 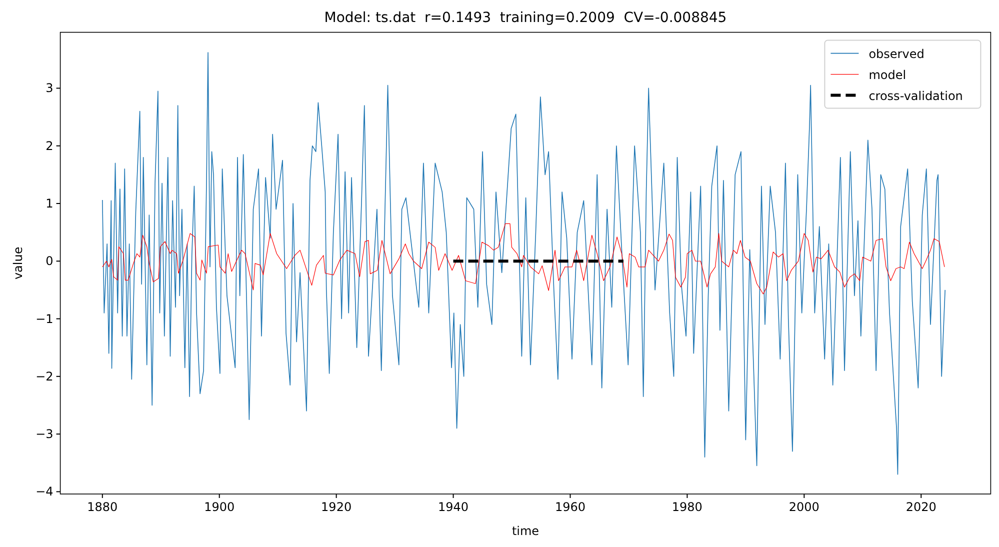 I want to click on x-axis-title: time, so click(x=526, y=531).